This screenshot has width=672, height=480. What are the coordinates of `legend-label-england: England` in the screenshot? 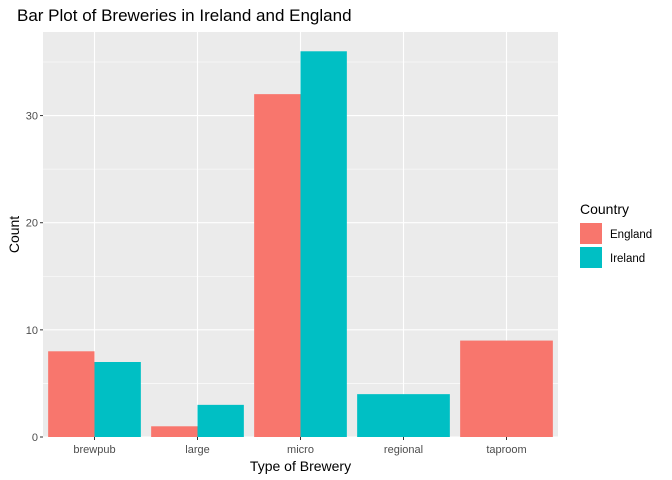 It's located at (631, 235).